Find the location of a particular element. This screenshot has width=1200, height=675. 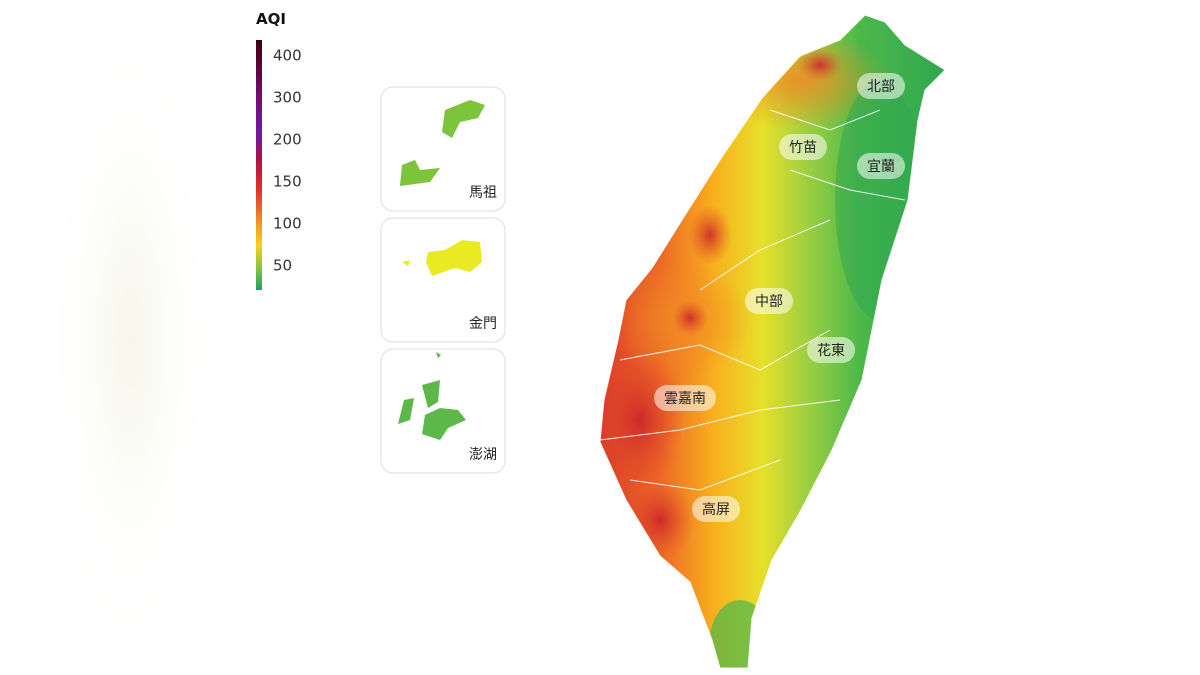

region-label: 宜蘭 is located at coordinates (881, 167).